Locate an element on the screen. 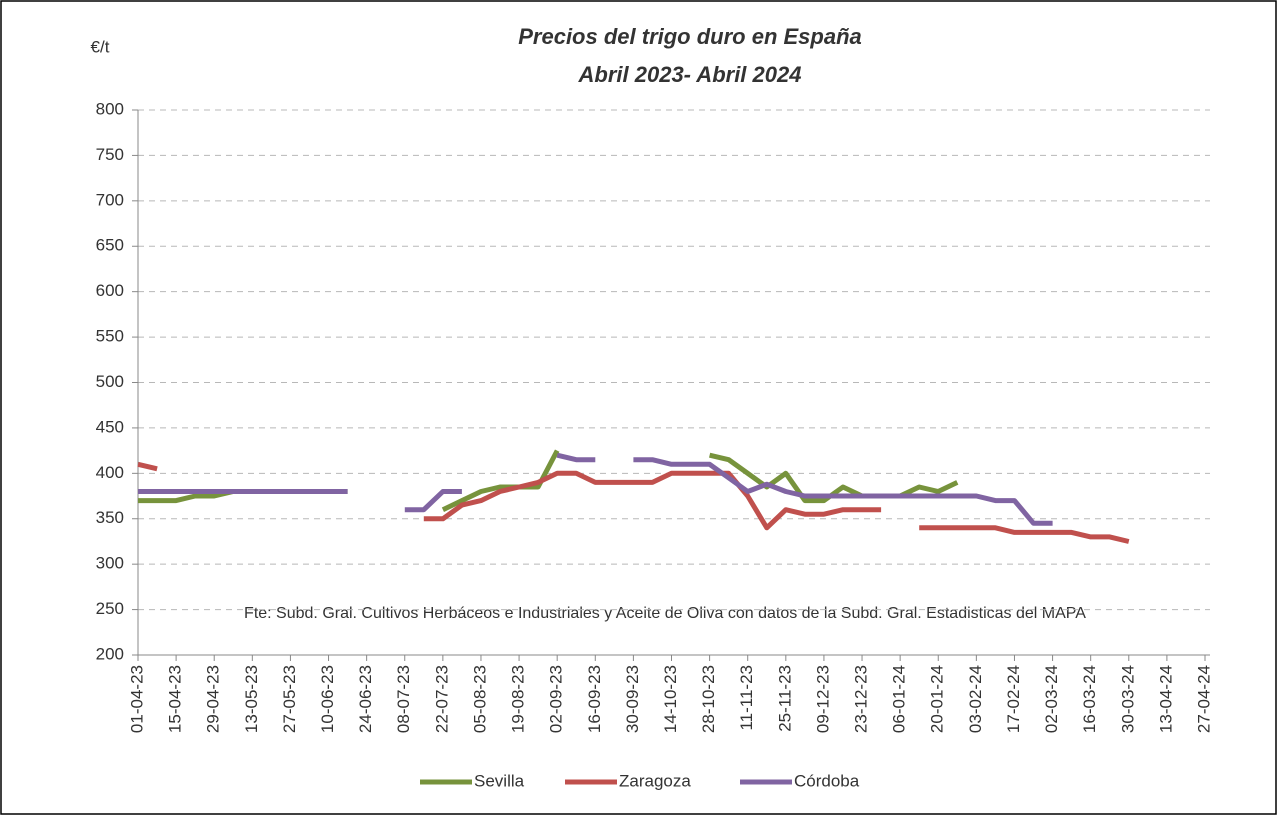  x-tick-label: 23-12-23 is located at coordinates (861, 699).